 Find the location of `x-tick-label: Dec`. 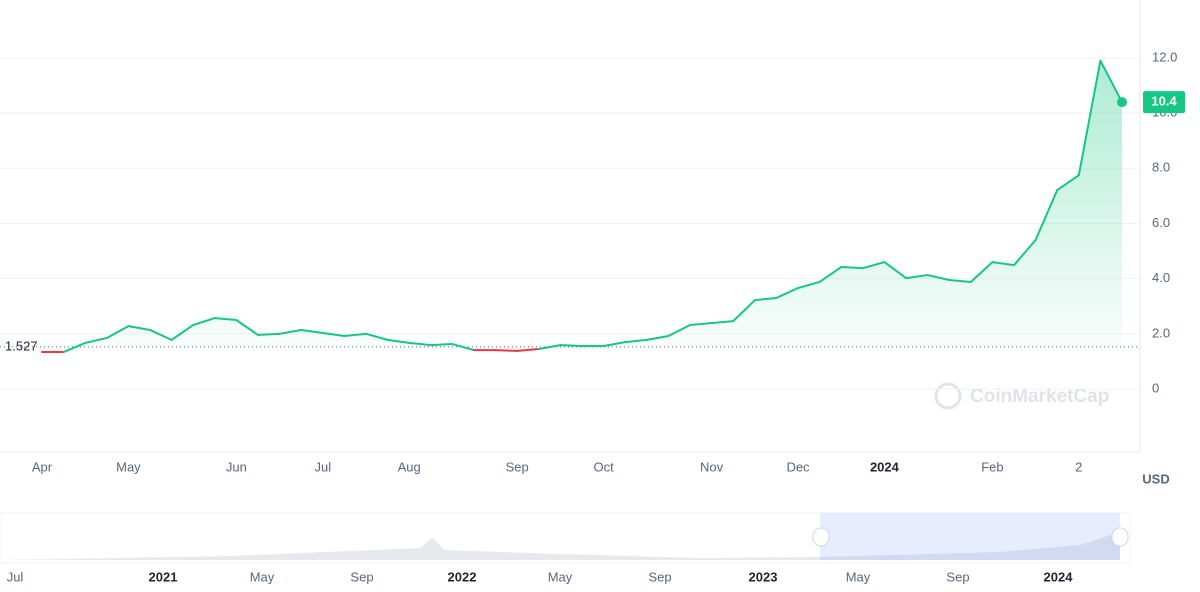

x-tick-label: Dec is located at coordinates (798, 466).